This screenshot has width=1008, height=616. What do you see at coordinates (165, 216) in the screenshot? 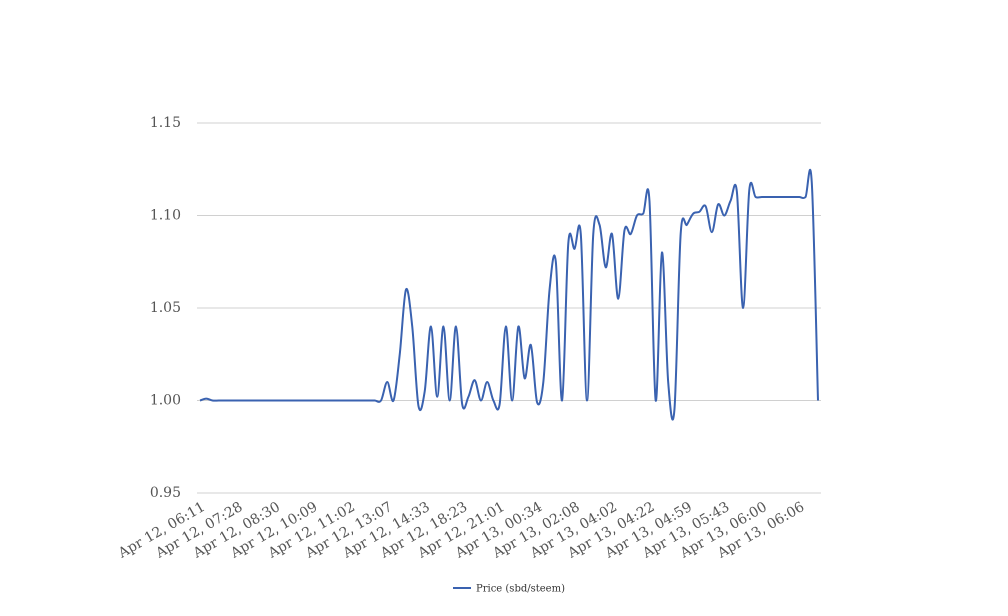
I see `y-tick-label: 1.10` at bounding box center [165, 216].